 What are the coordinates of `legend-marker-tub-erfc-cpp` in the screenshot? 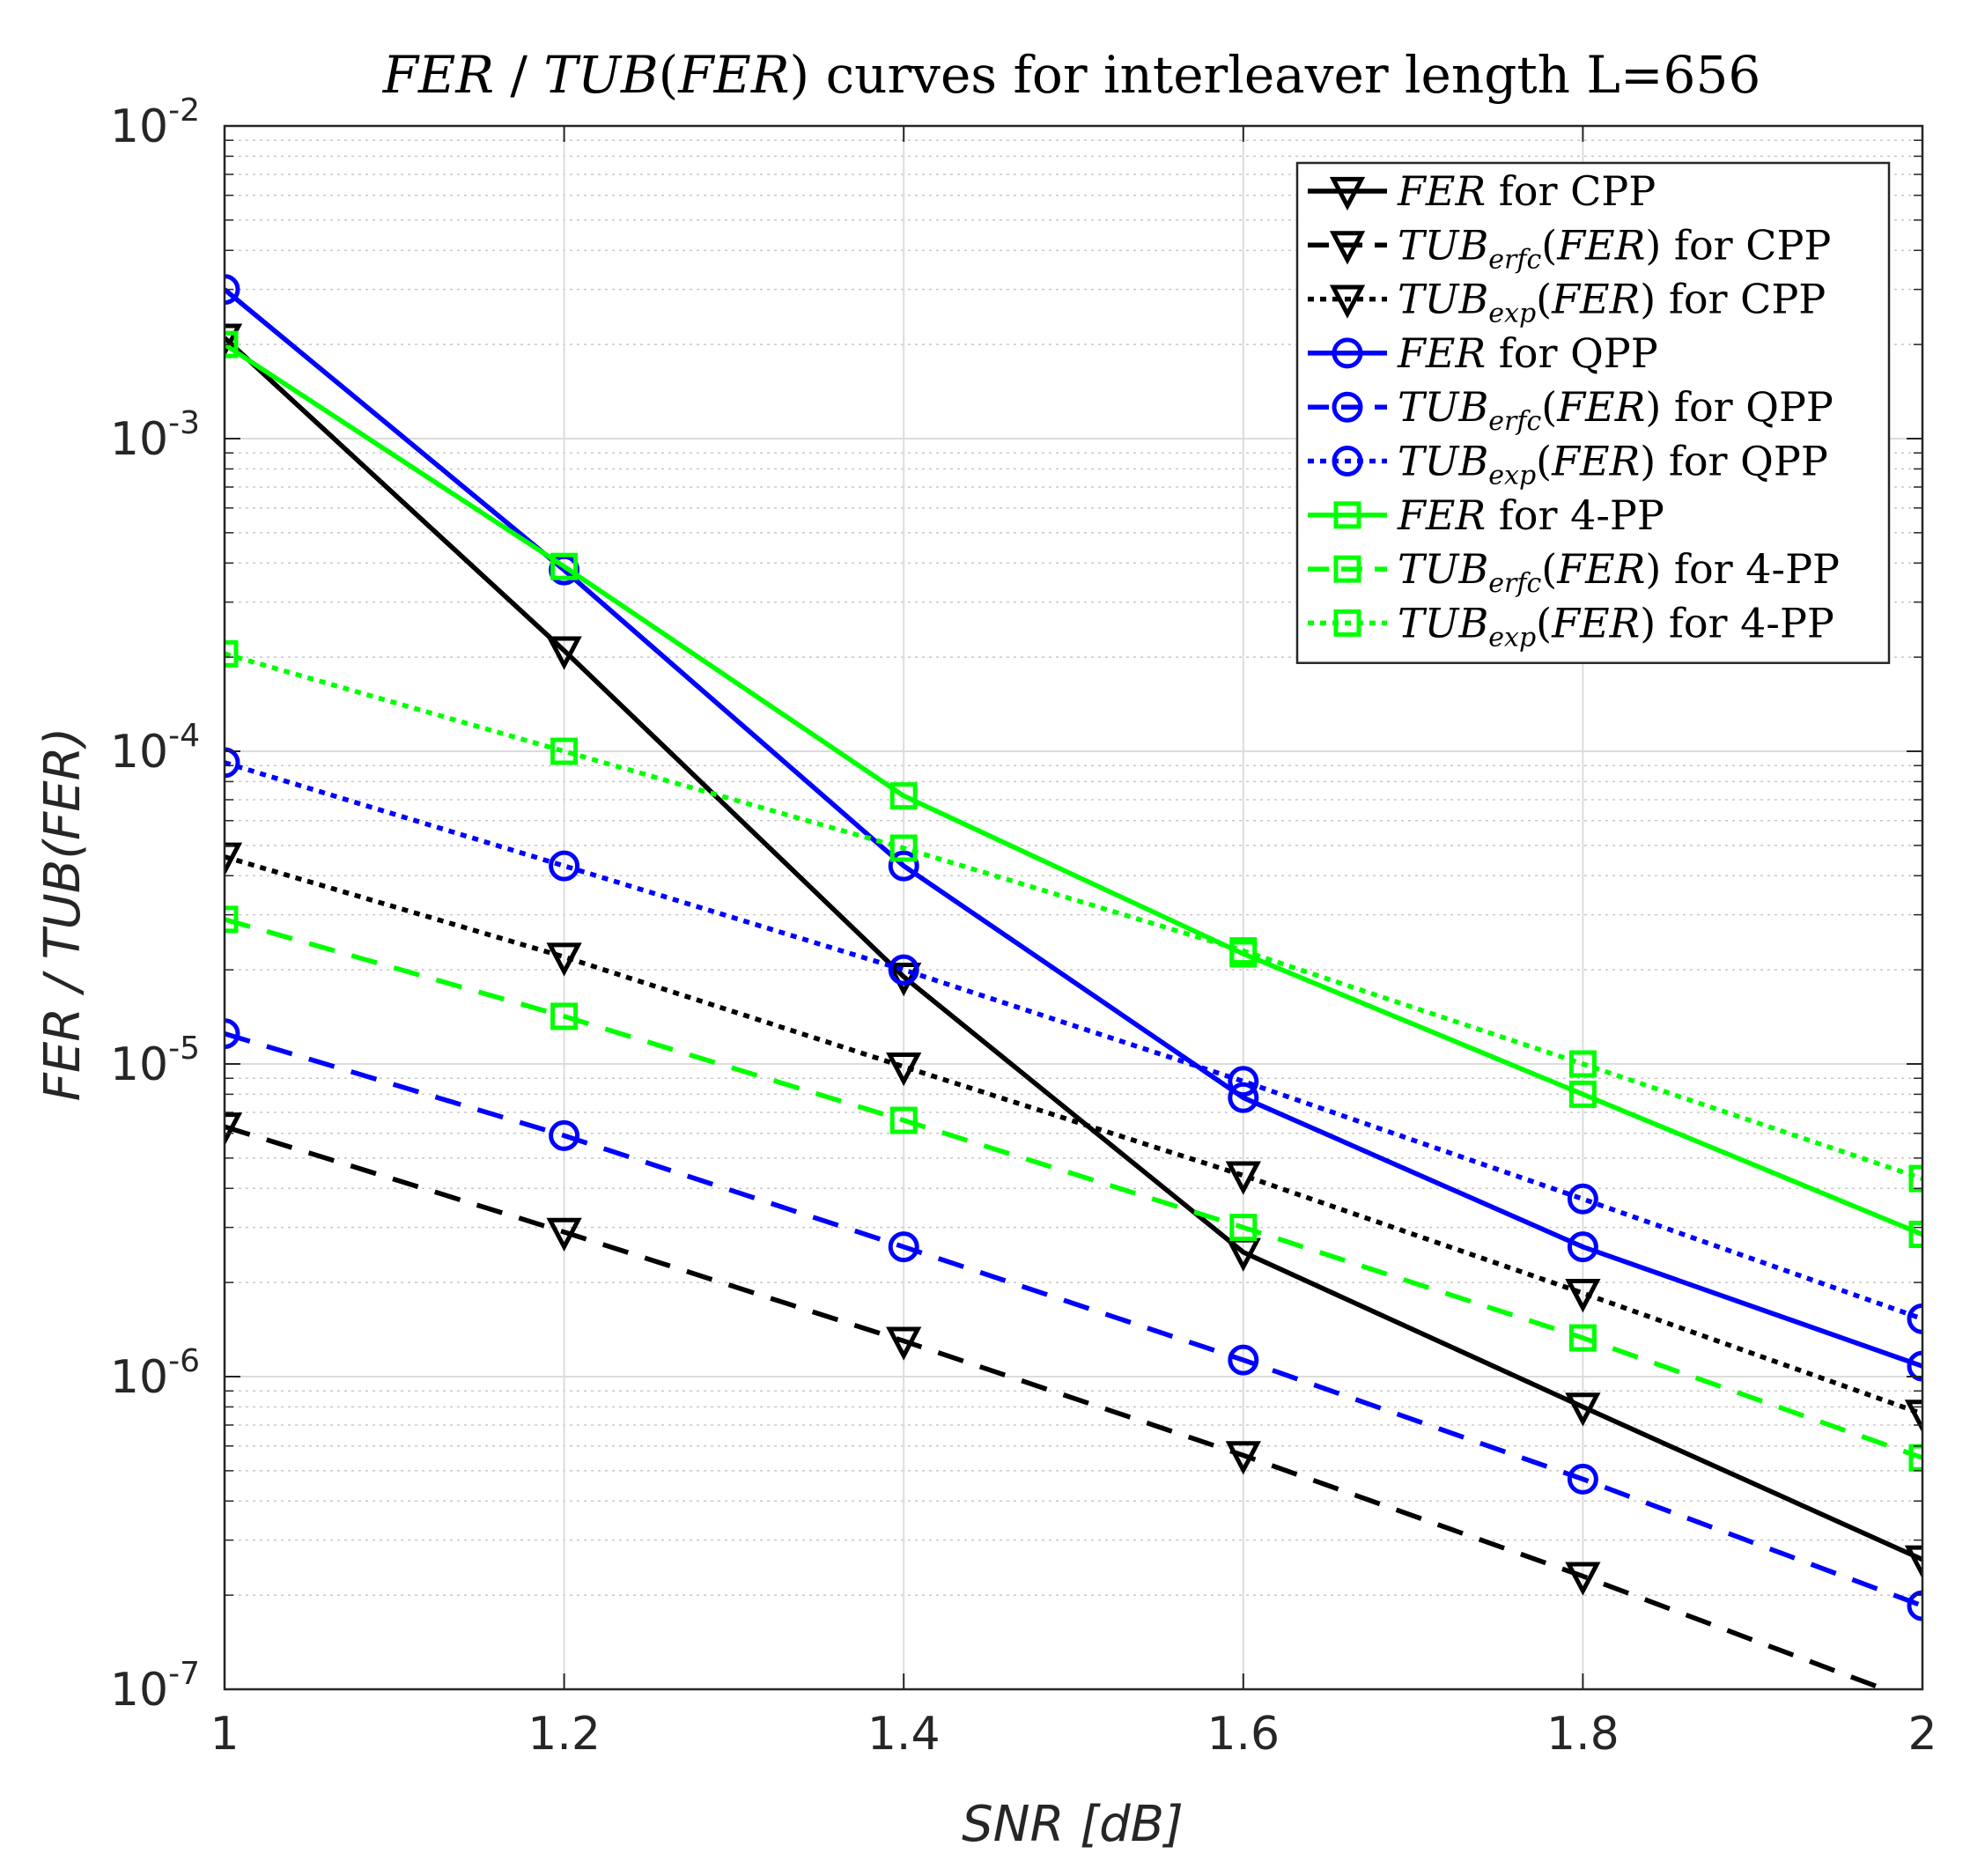 It's located at (1347, 248).